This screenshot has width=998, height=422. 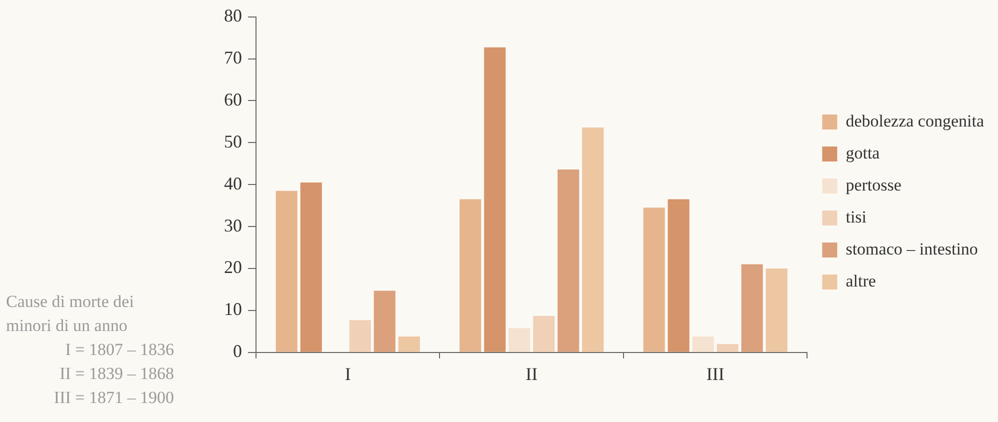 What do you see at coordinates (861, 280) in the screenshot?
I see `legend-label: altre` at bounding box center [861, 280].